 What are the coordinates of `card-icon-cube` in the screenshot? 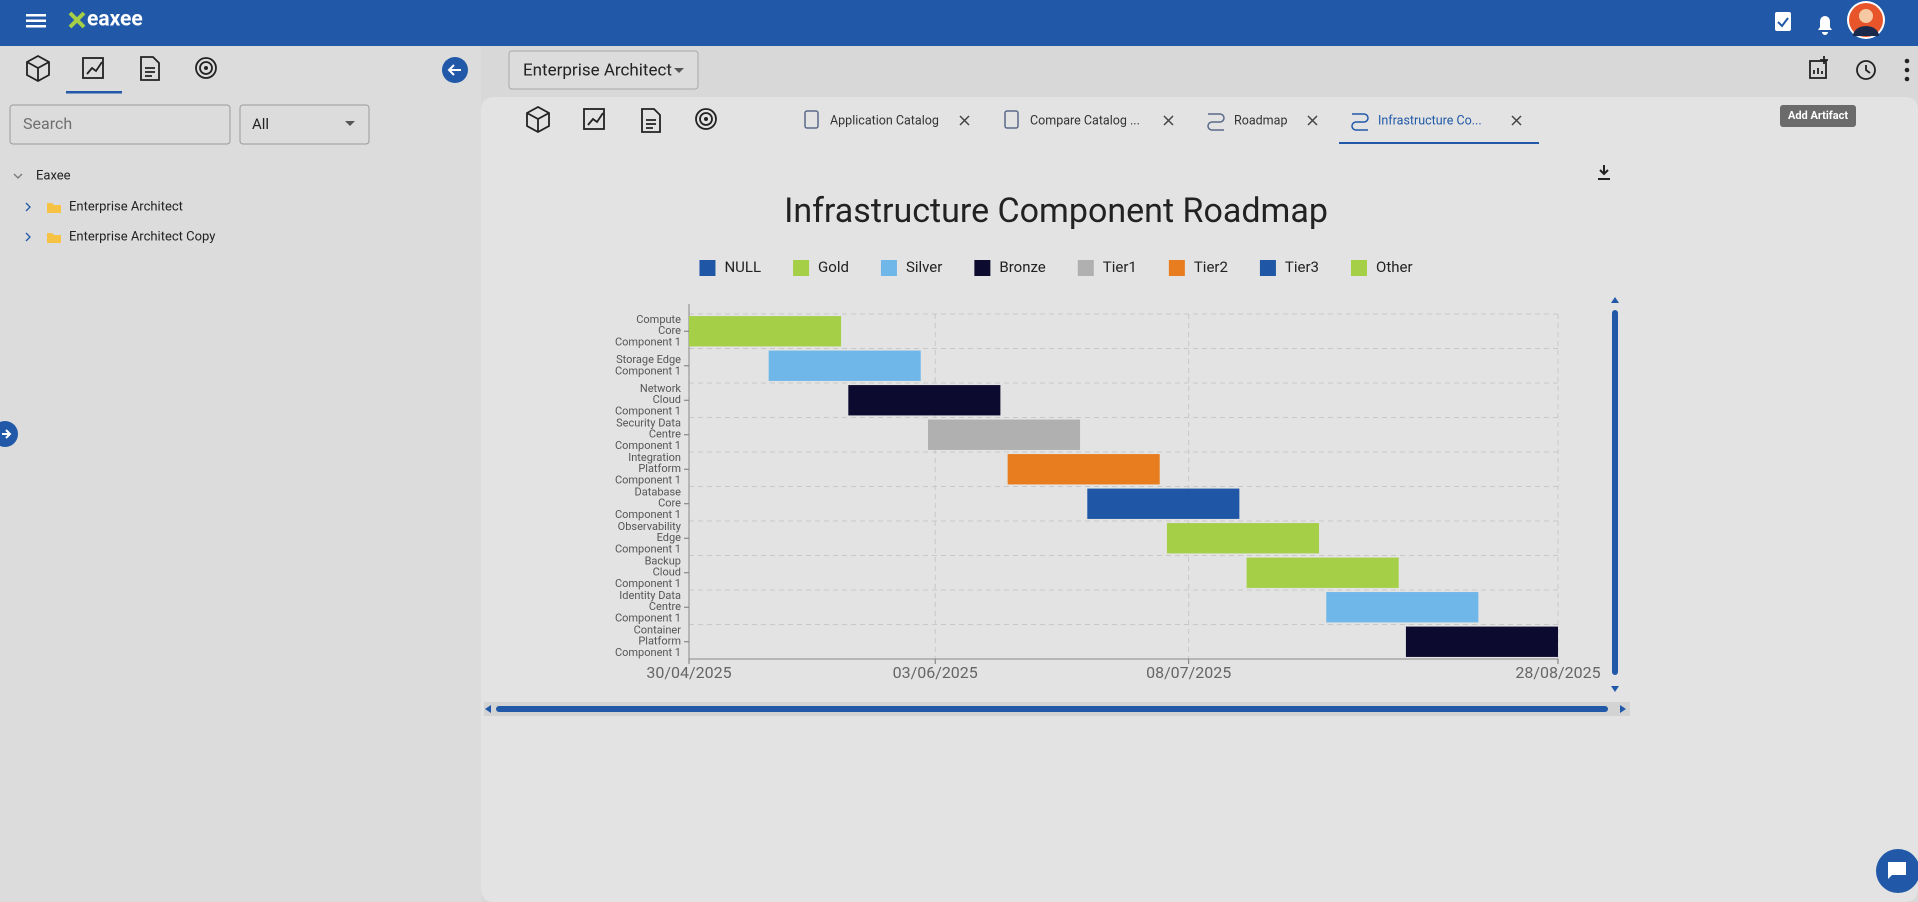 It's located at (538, 119).